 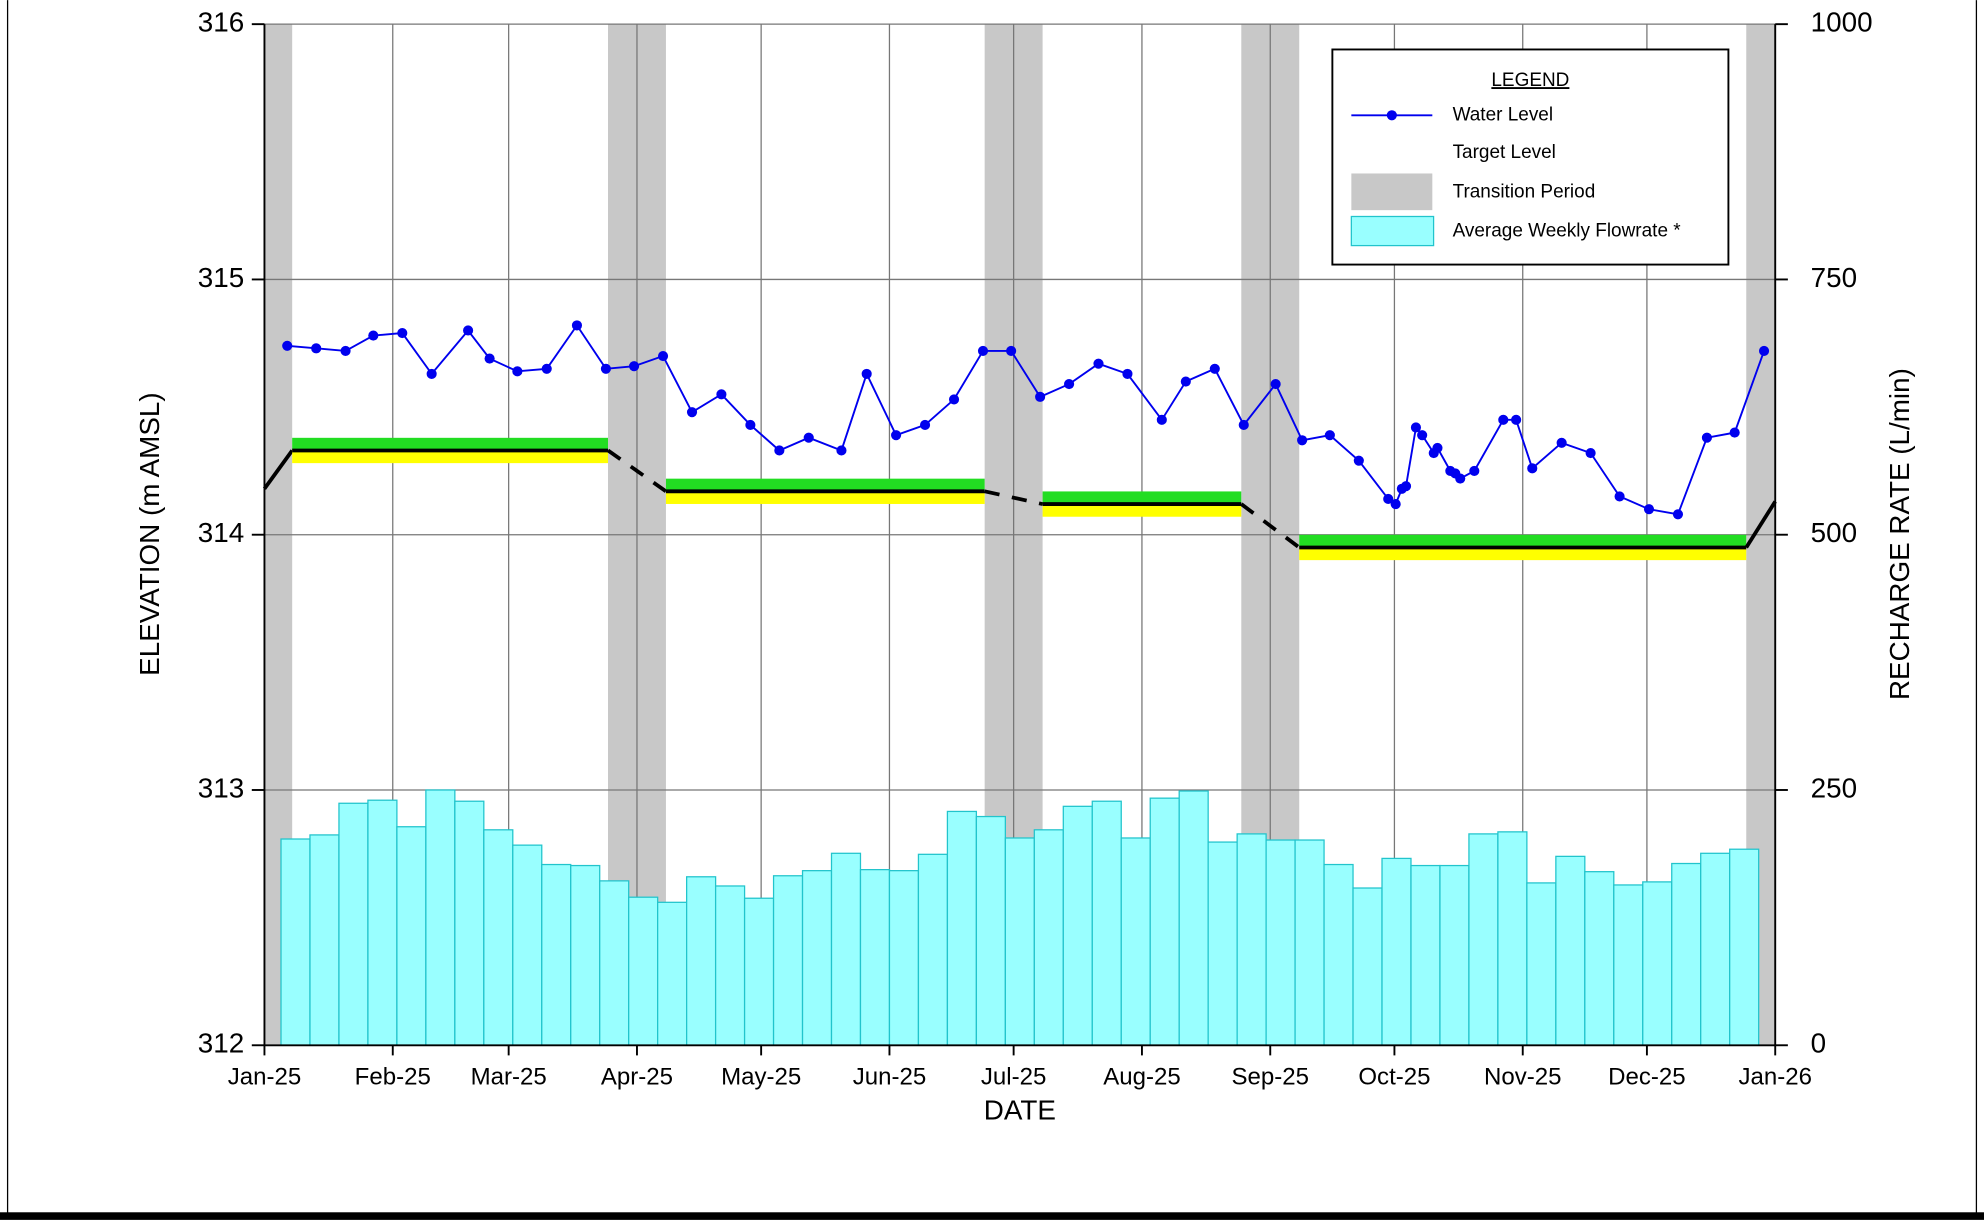 What do you see at coordinates (1567, 231) in the screenshot?
I see `legend-label: Average Weekly Flowrate *` at bounding box center [1567, 231].